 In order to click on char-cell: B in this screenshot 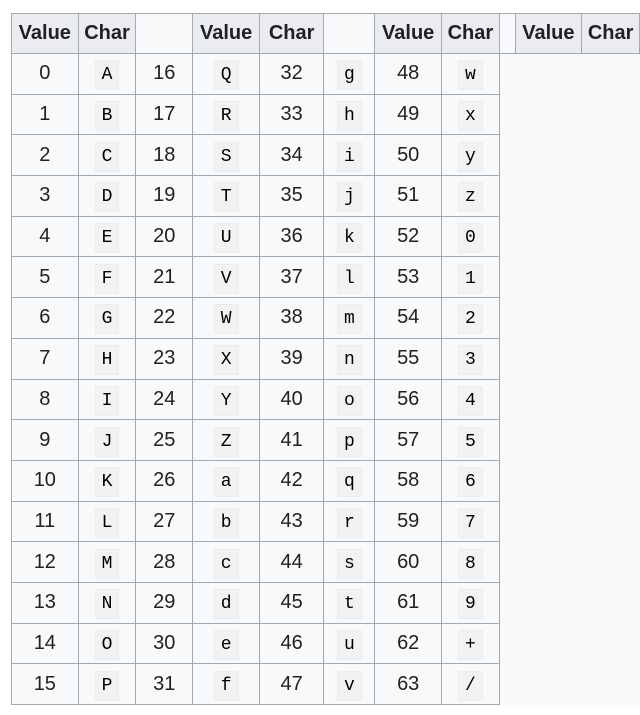, I will do `click(107, 114)`.